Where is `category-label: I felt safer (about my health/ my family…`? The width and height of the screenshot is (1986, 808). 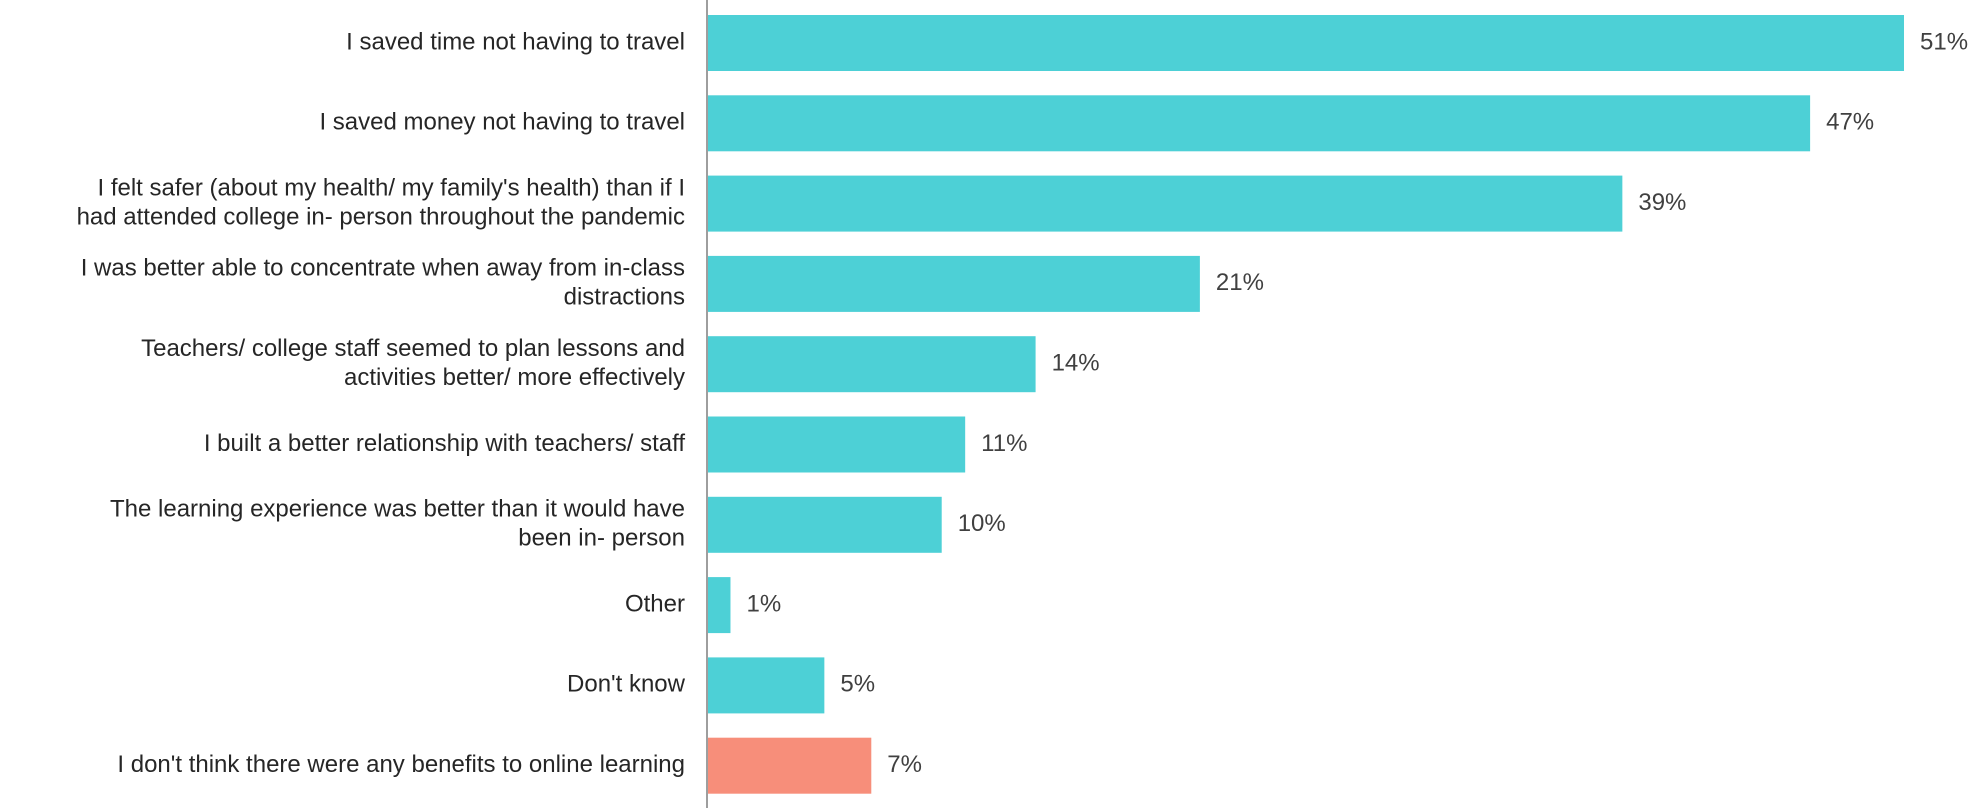
category-label: I felt safer (about my health/ my family… is located at coordinates (381, 202).